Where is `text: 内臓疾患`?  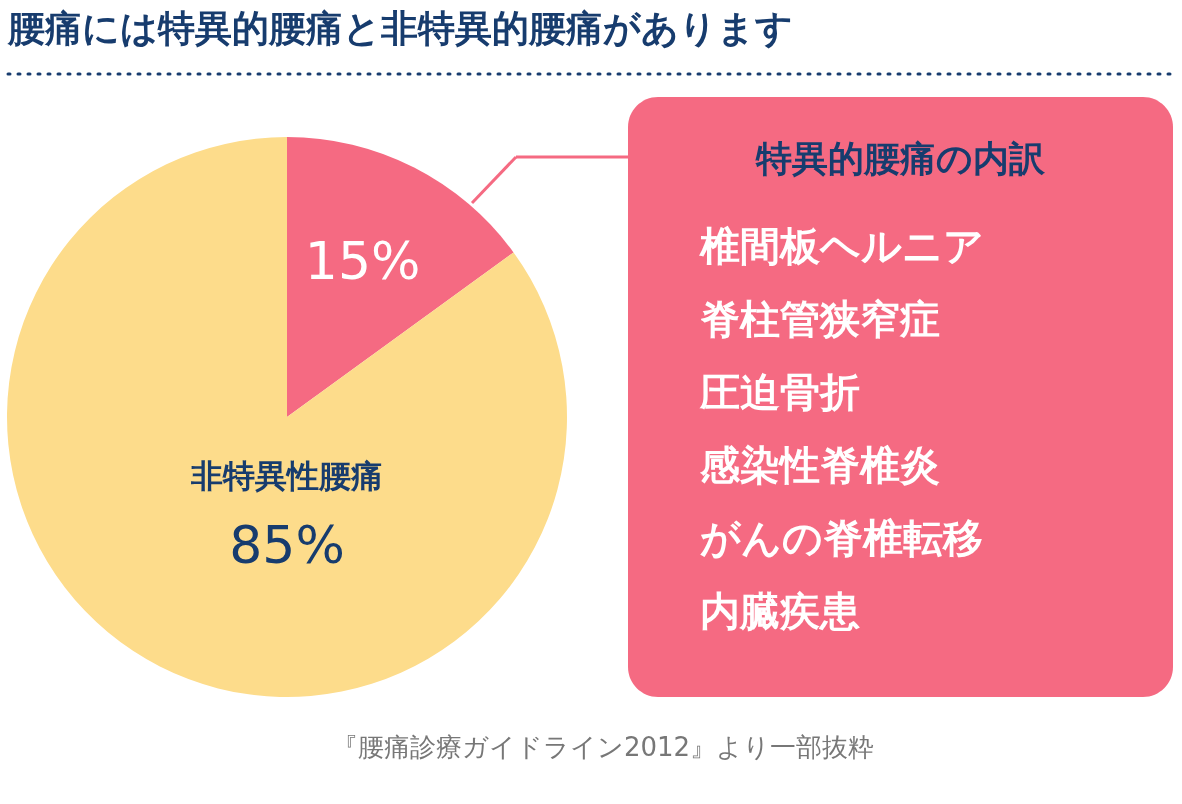 text: 内臓疾患 is located at coordinates (780, 611).